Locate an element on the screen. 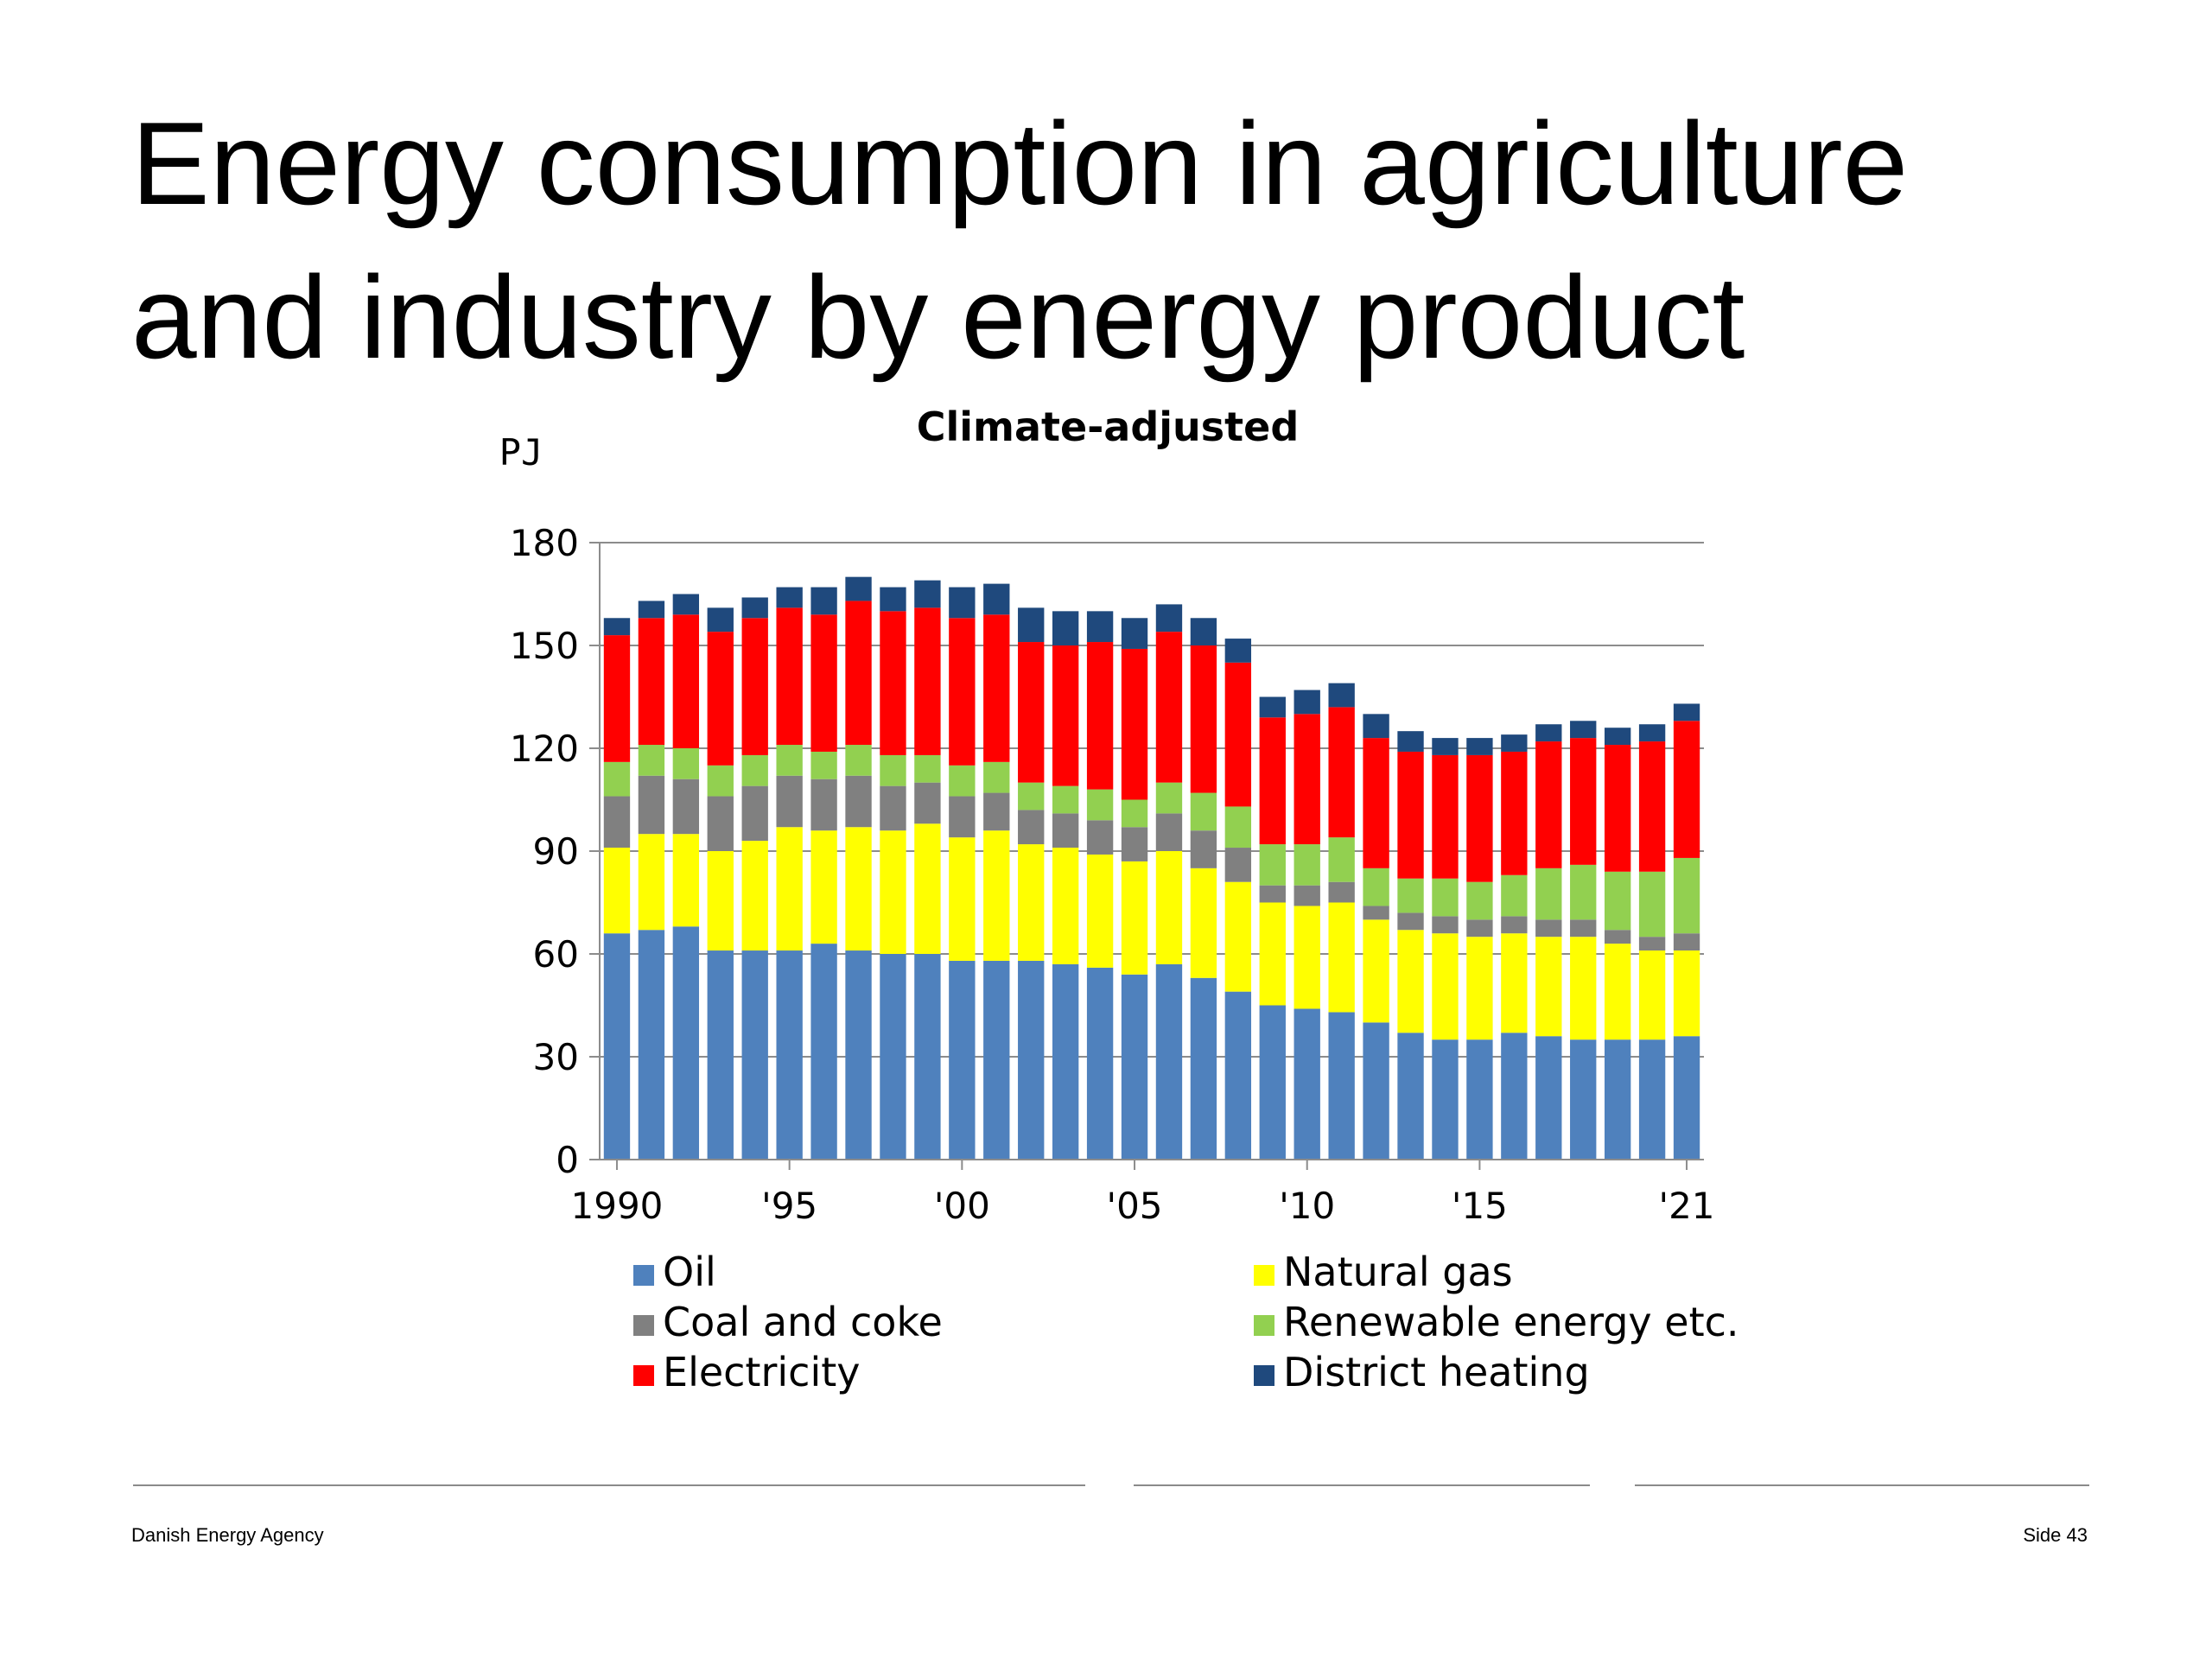  bar-segment-electricity-1990 is located at coordinates (617, 698).